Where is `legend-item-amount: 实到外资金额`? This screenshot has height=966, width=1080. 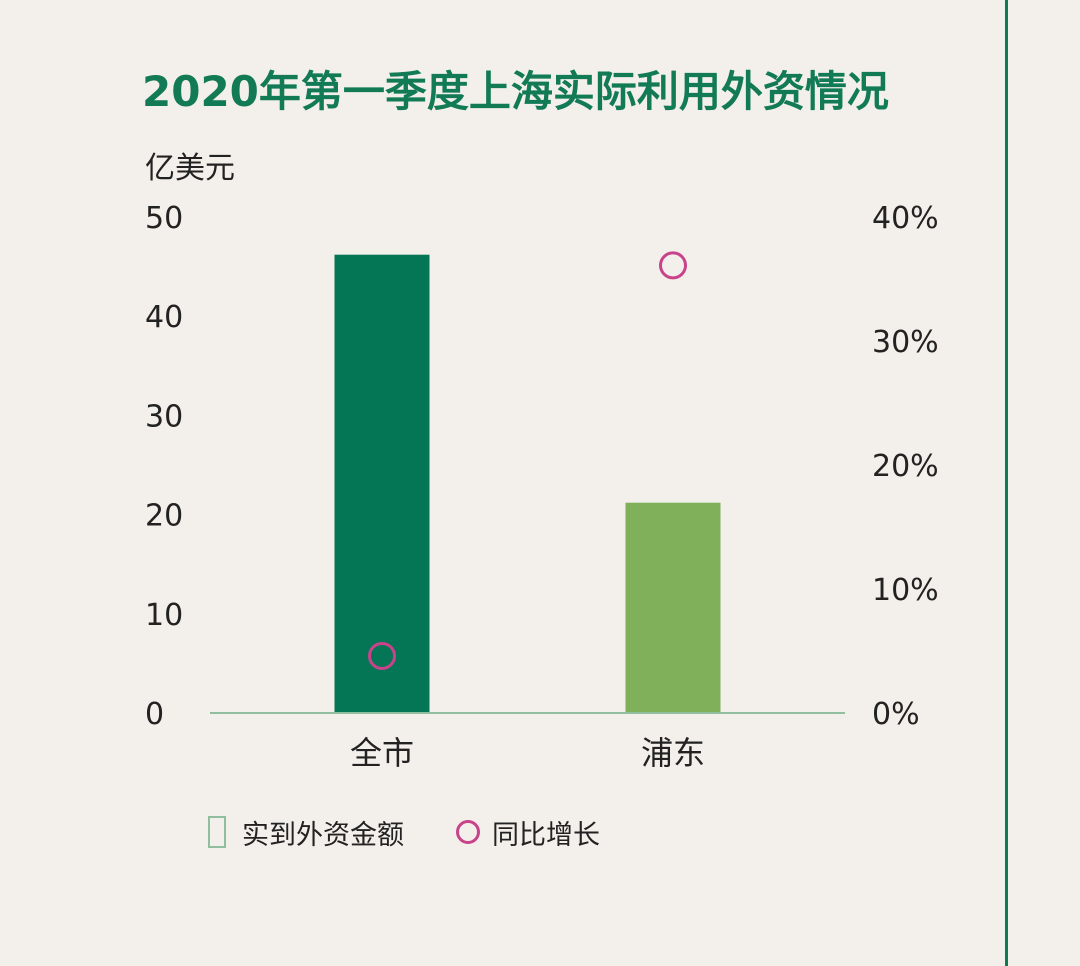
legend-item-amount: 实到外资金额 is located at coordinates (306, 832).